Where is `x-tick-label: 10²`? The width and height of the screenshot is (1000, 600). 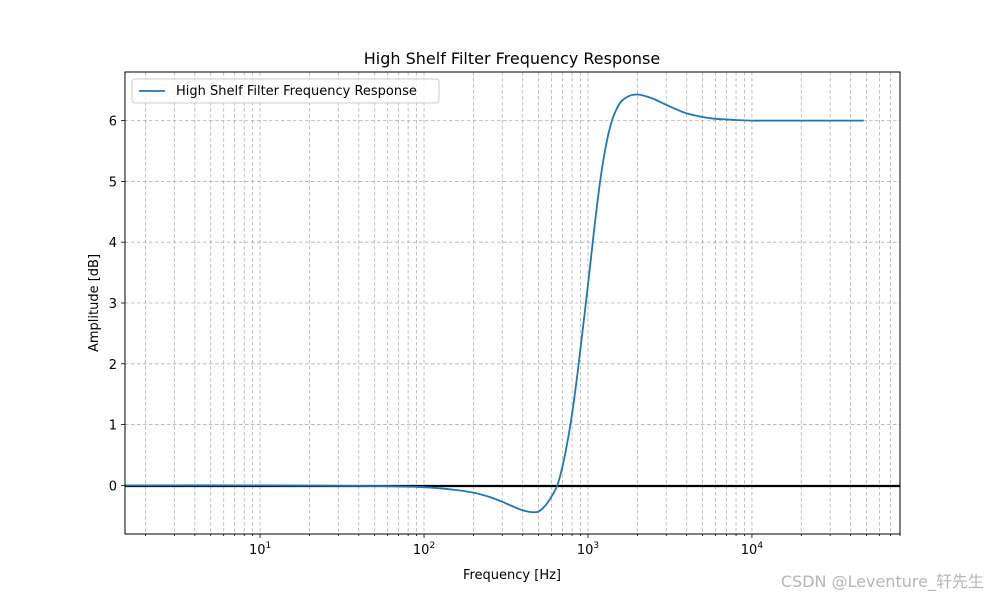
x-tick-label: 10² is located at coordinates (424, 549).